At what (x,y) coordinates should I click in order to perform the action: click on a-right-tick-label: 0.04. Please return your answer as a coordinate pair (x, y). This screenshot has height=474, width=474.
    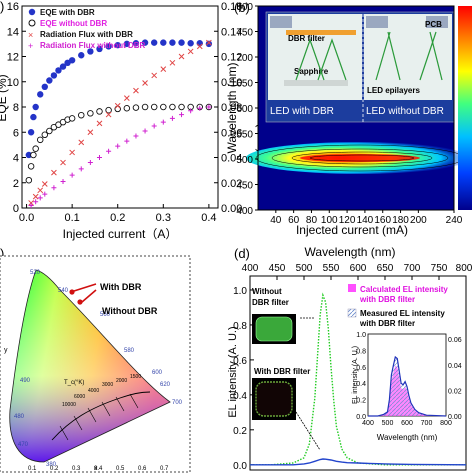
    Looking at the image, I should click on (231, 159).